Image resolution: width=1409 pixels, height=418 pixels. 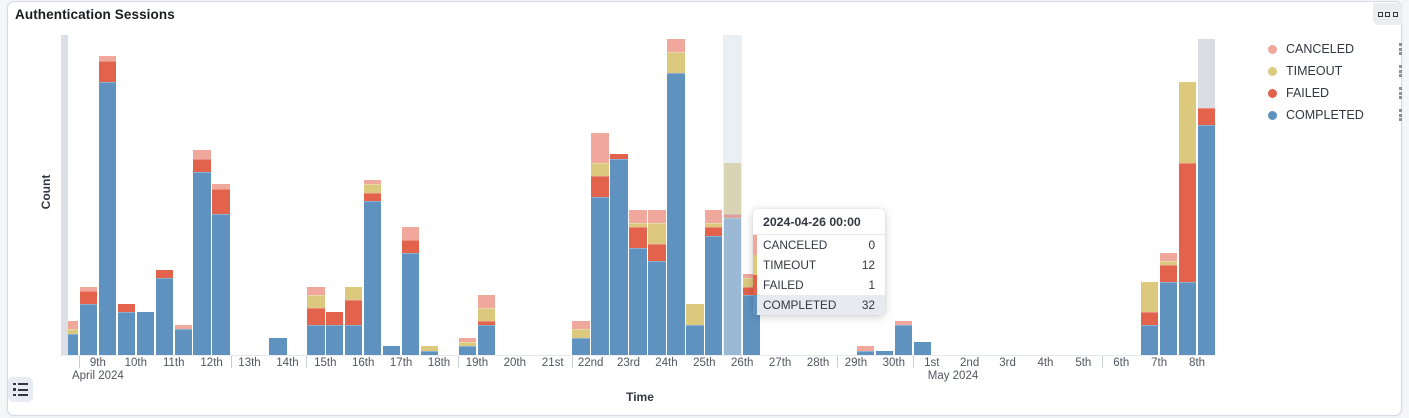 What do you see at coordinates (1335, 49) in the screenshot?
I see `legend-item-canceled: CANCELED` at bounding box center [1335, 49].